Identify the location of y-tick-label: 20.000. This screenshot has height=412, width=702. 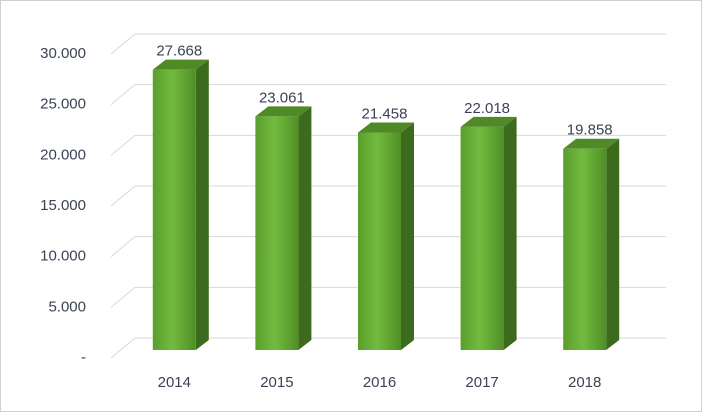
(63, 154).